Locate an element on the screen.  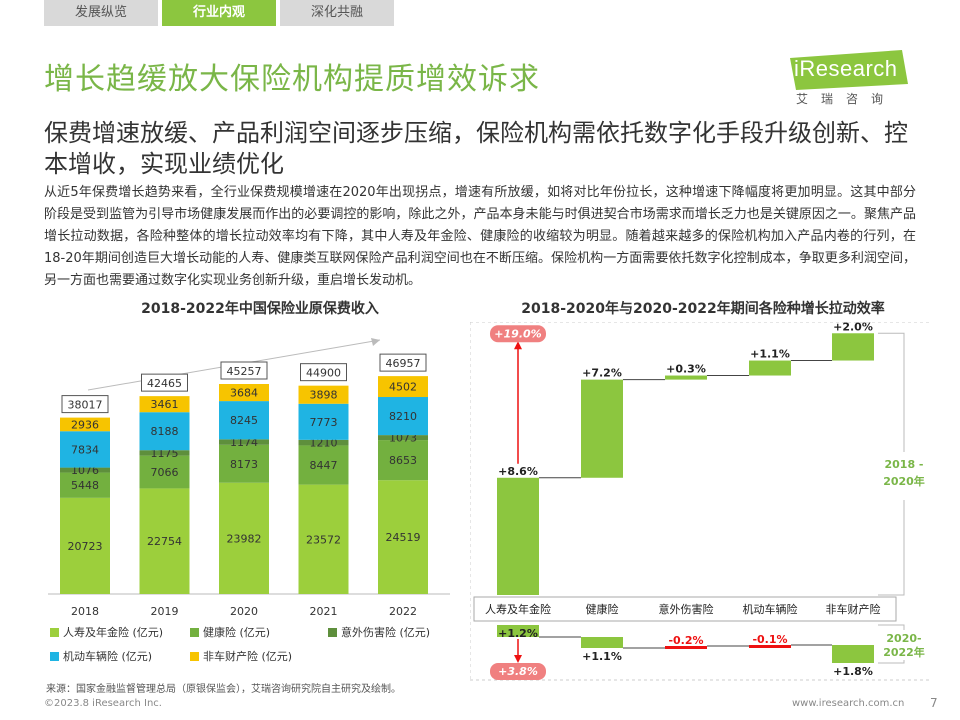
legend-label: 非车财产险 (亿元) is located at coordinates (248, 656).